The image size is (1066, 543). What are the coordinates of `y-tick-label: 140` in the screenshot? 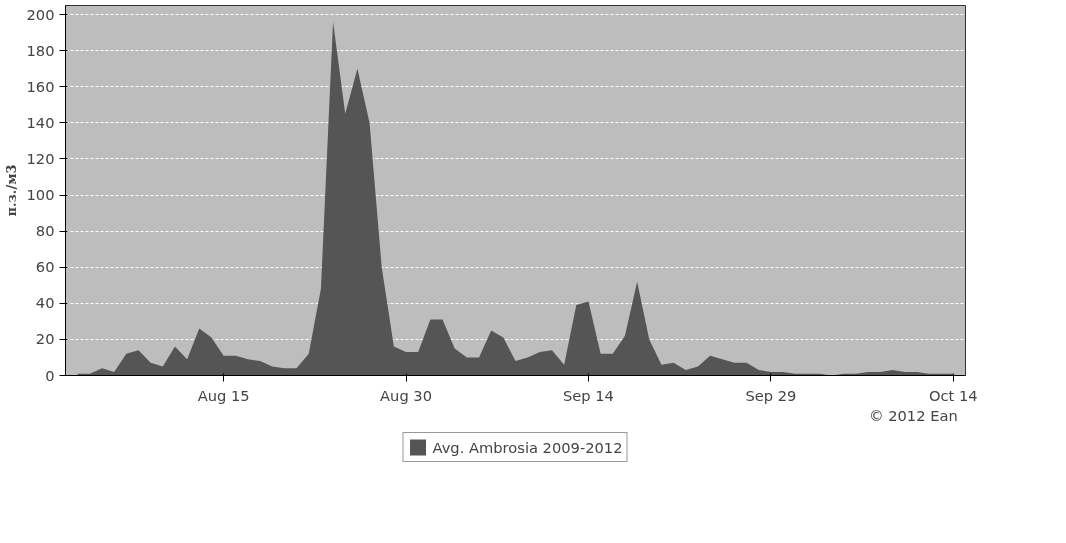 It's located at (40, 122).